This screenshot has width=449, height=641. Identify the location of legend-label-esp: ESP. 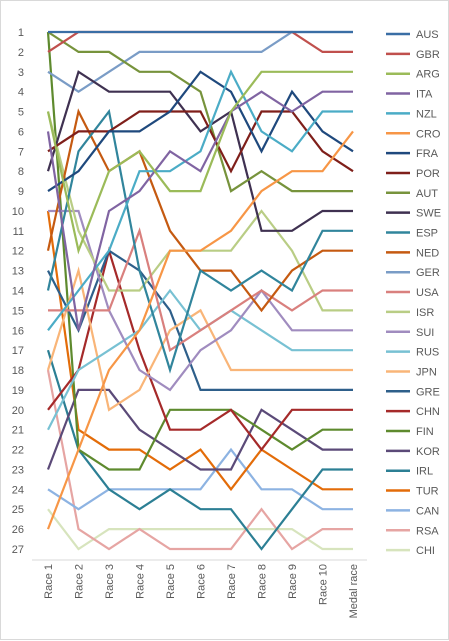
(427, 234).